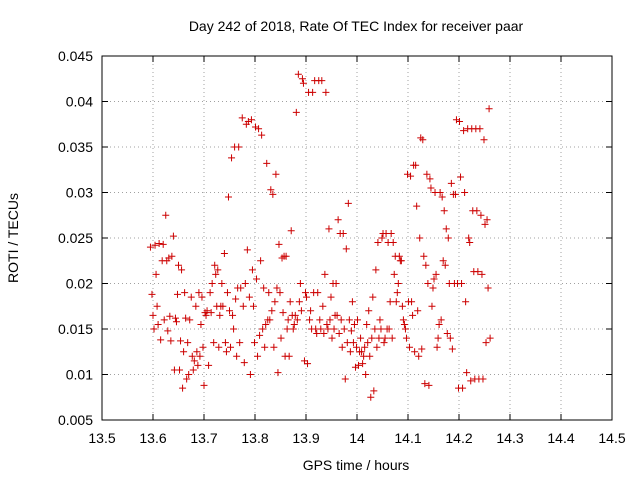 The width and height of the screenshot is (640, 480). What do you see at coordinates (75, 420) in the screenshot?
I see `y-tick-label: 0.005` at bounding box center [75, 420].